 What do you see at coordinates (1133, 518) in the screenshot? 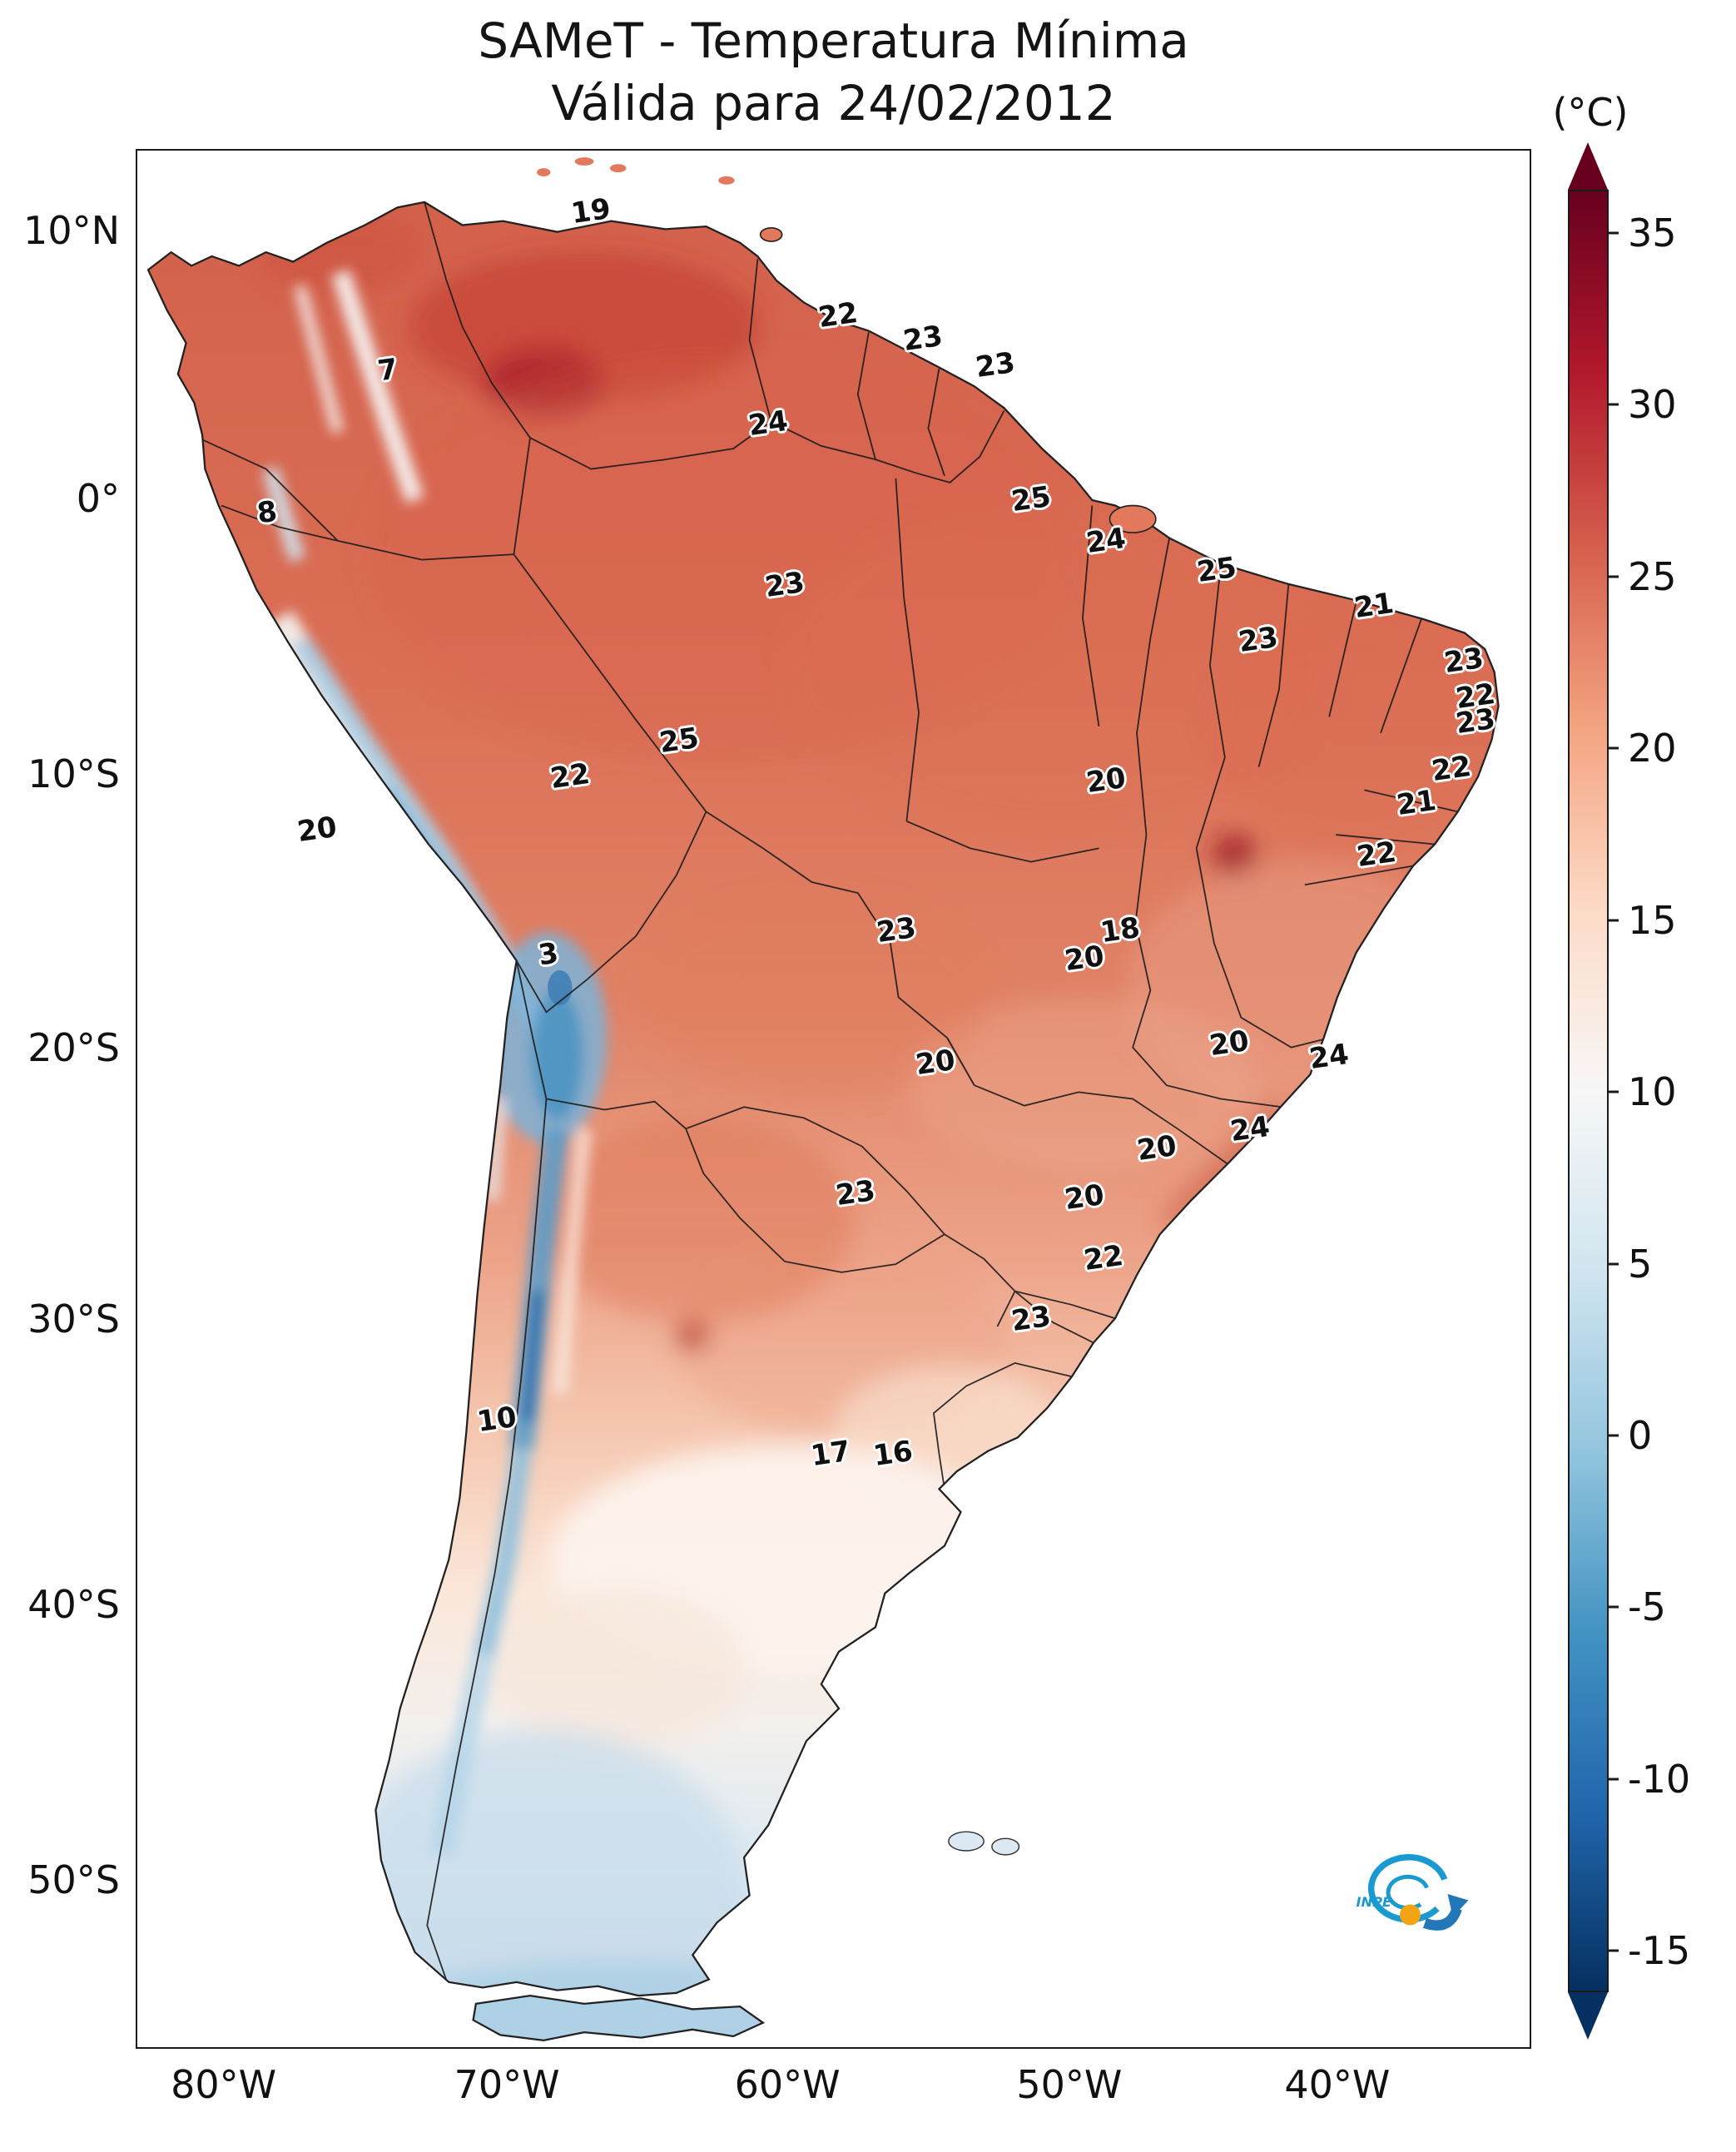
I see `marajo-island` at bounding box center [1133, 518].